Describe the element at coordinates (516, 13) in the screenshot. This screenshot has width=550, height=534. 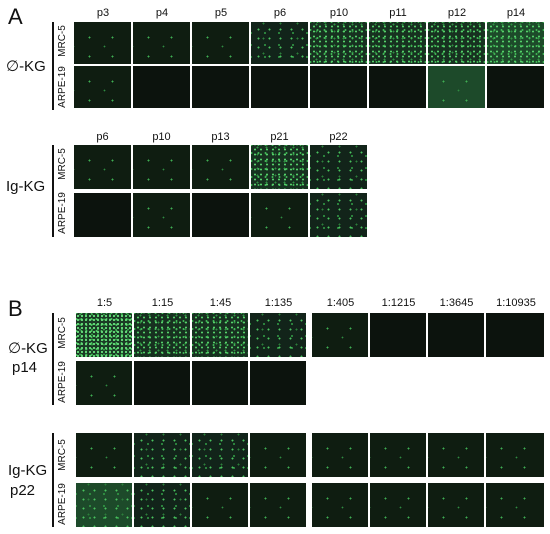
I see `column-label: p14` at that location.